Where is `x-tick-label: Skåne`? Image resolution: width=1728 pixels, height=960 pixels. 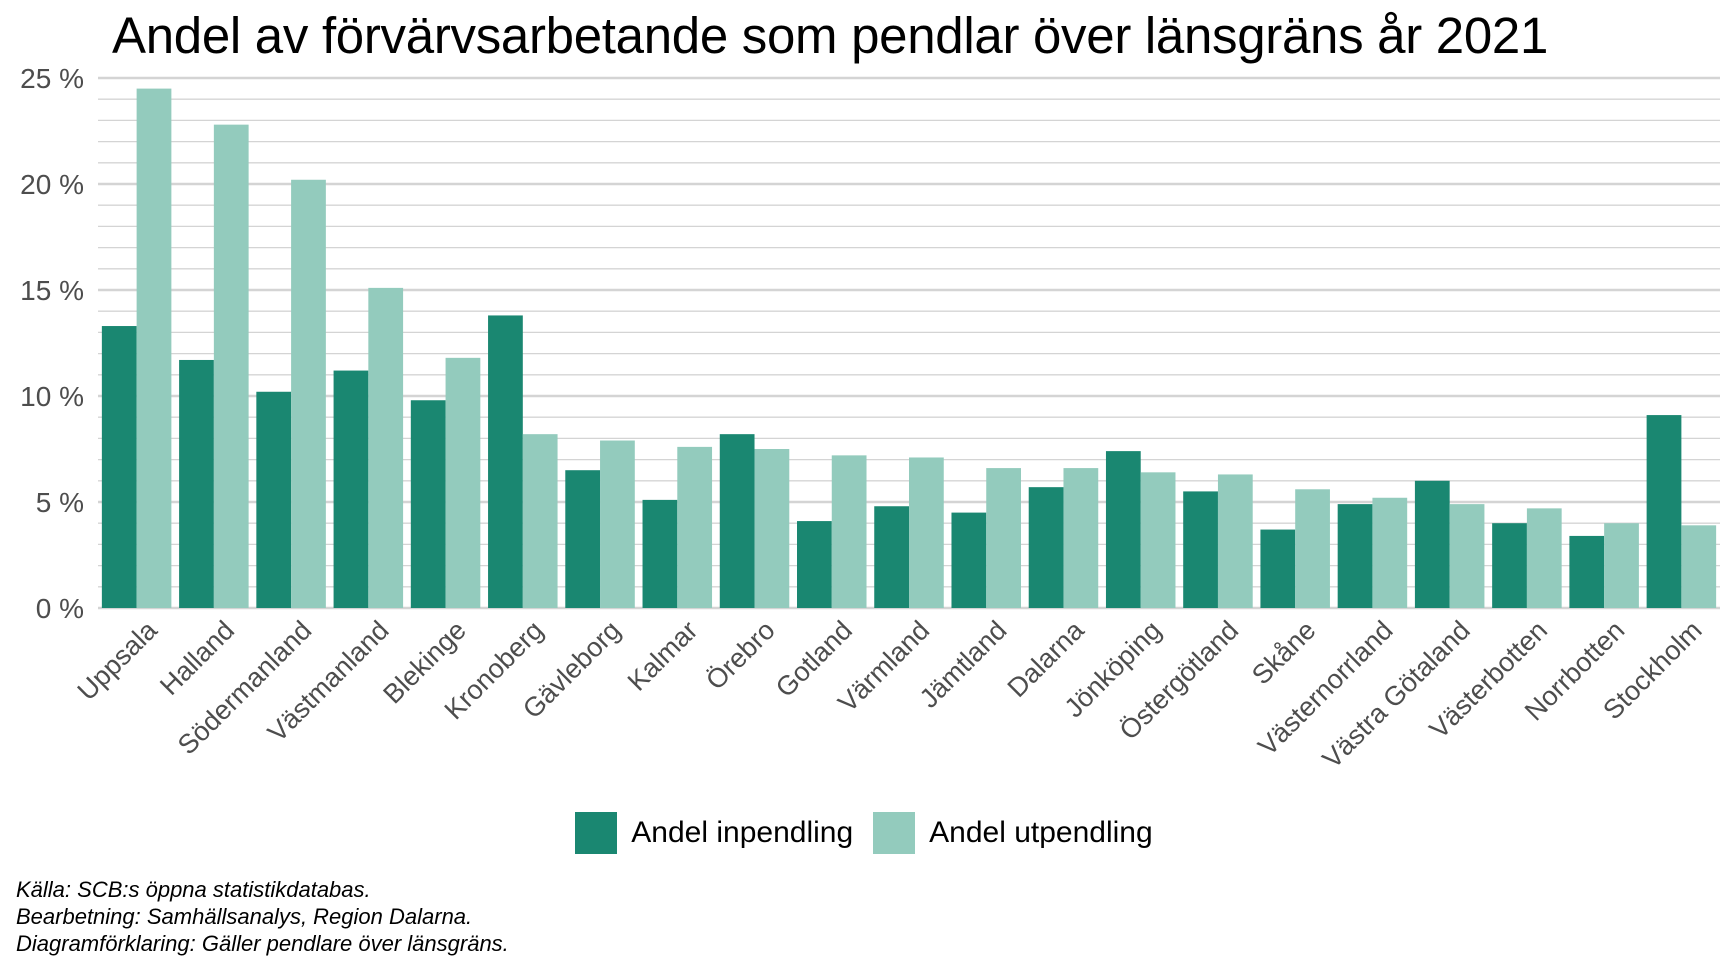
x-tick-label: Skåne is located at coordinates (1283, 652).